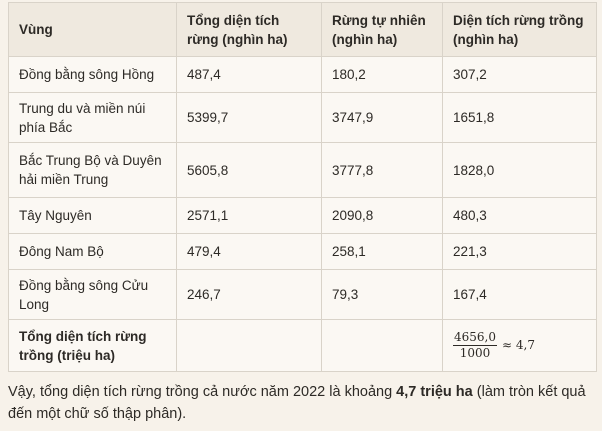 The width and height of the screenshot is (602, 431). What do you see at coordinates (382, 215) in the screenshot?
I see `cell-natural: 2090,8` at bounding box center [382, 215].